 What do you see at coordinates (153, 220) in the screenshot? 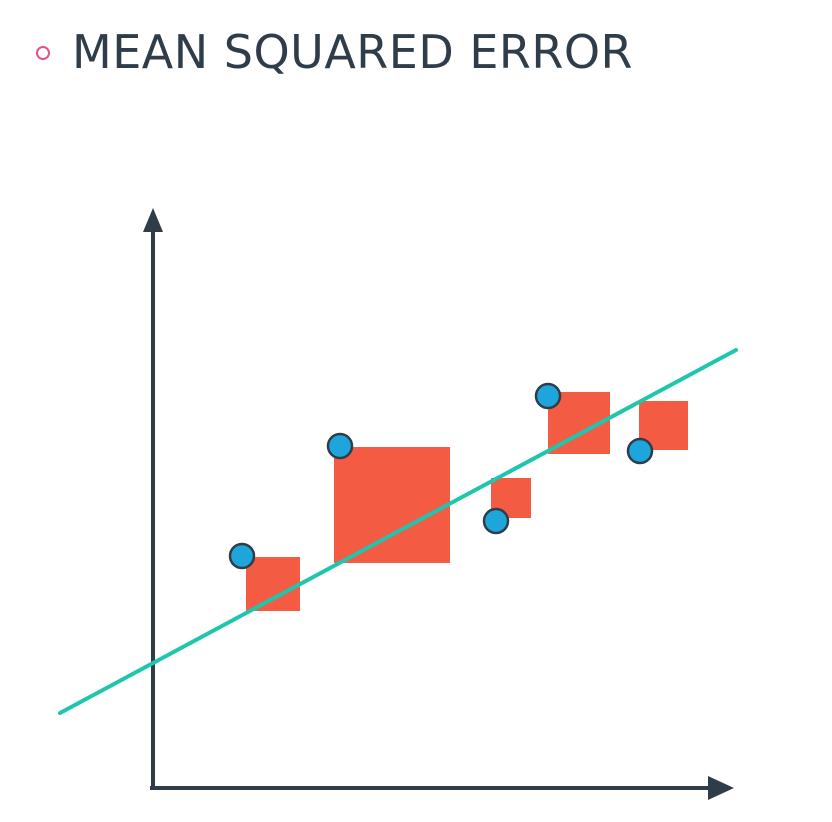
I see `arrow-up-icon` at bounding box center [153, 220].